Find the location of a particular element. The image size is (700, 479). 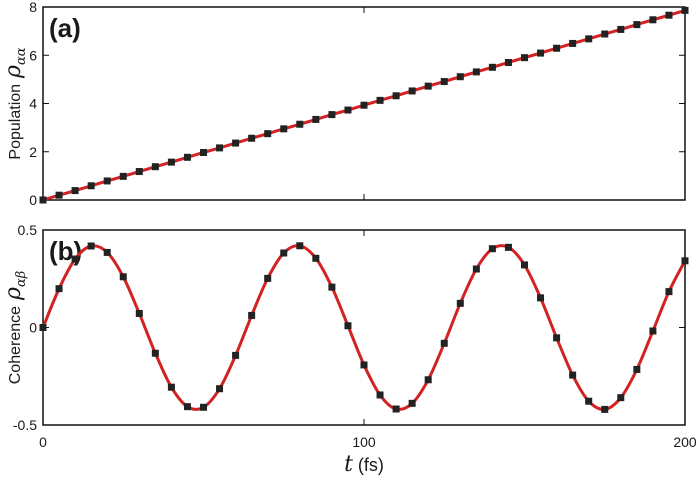

y-label-text: Coherence is located at coordinates (15, 345).